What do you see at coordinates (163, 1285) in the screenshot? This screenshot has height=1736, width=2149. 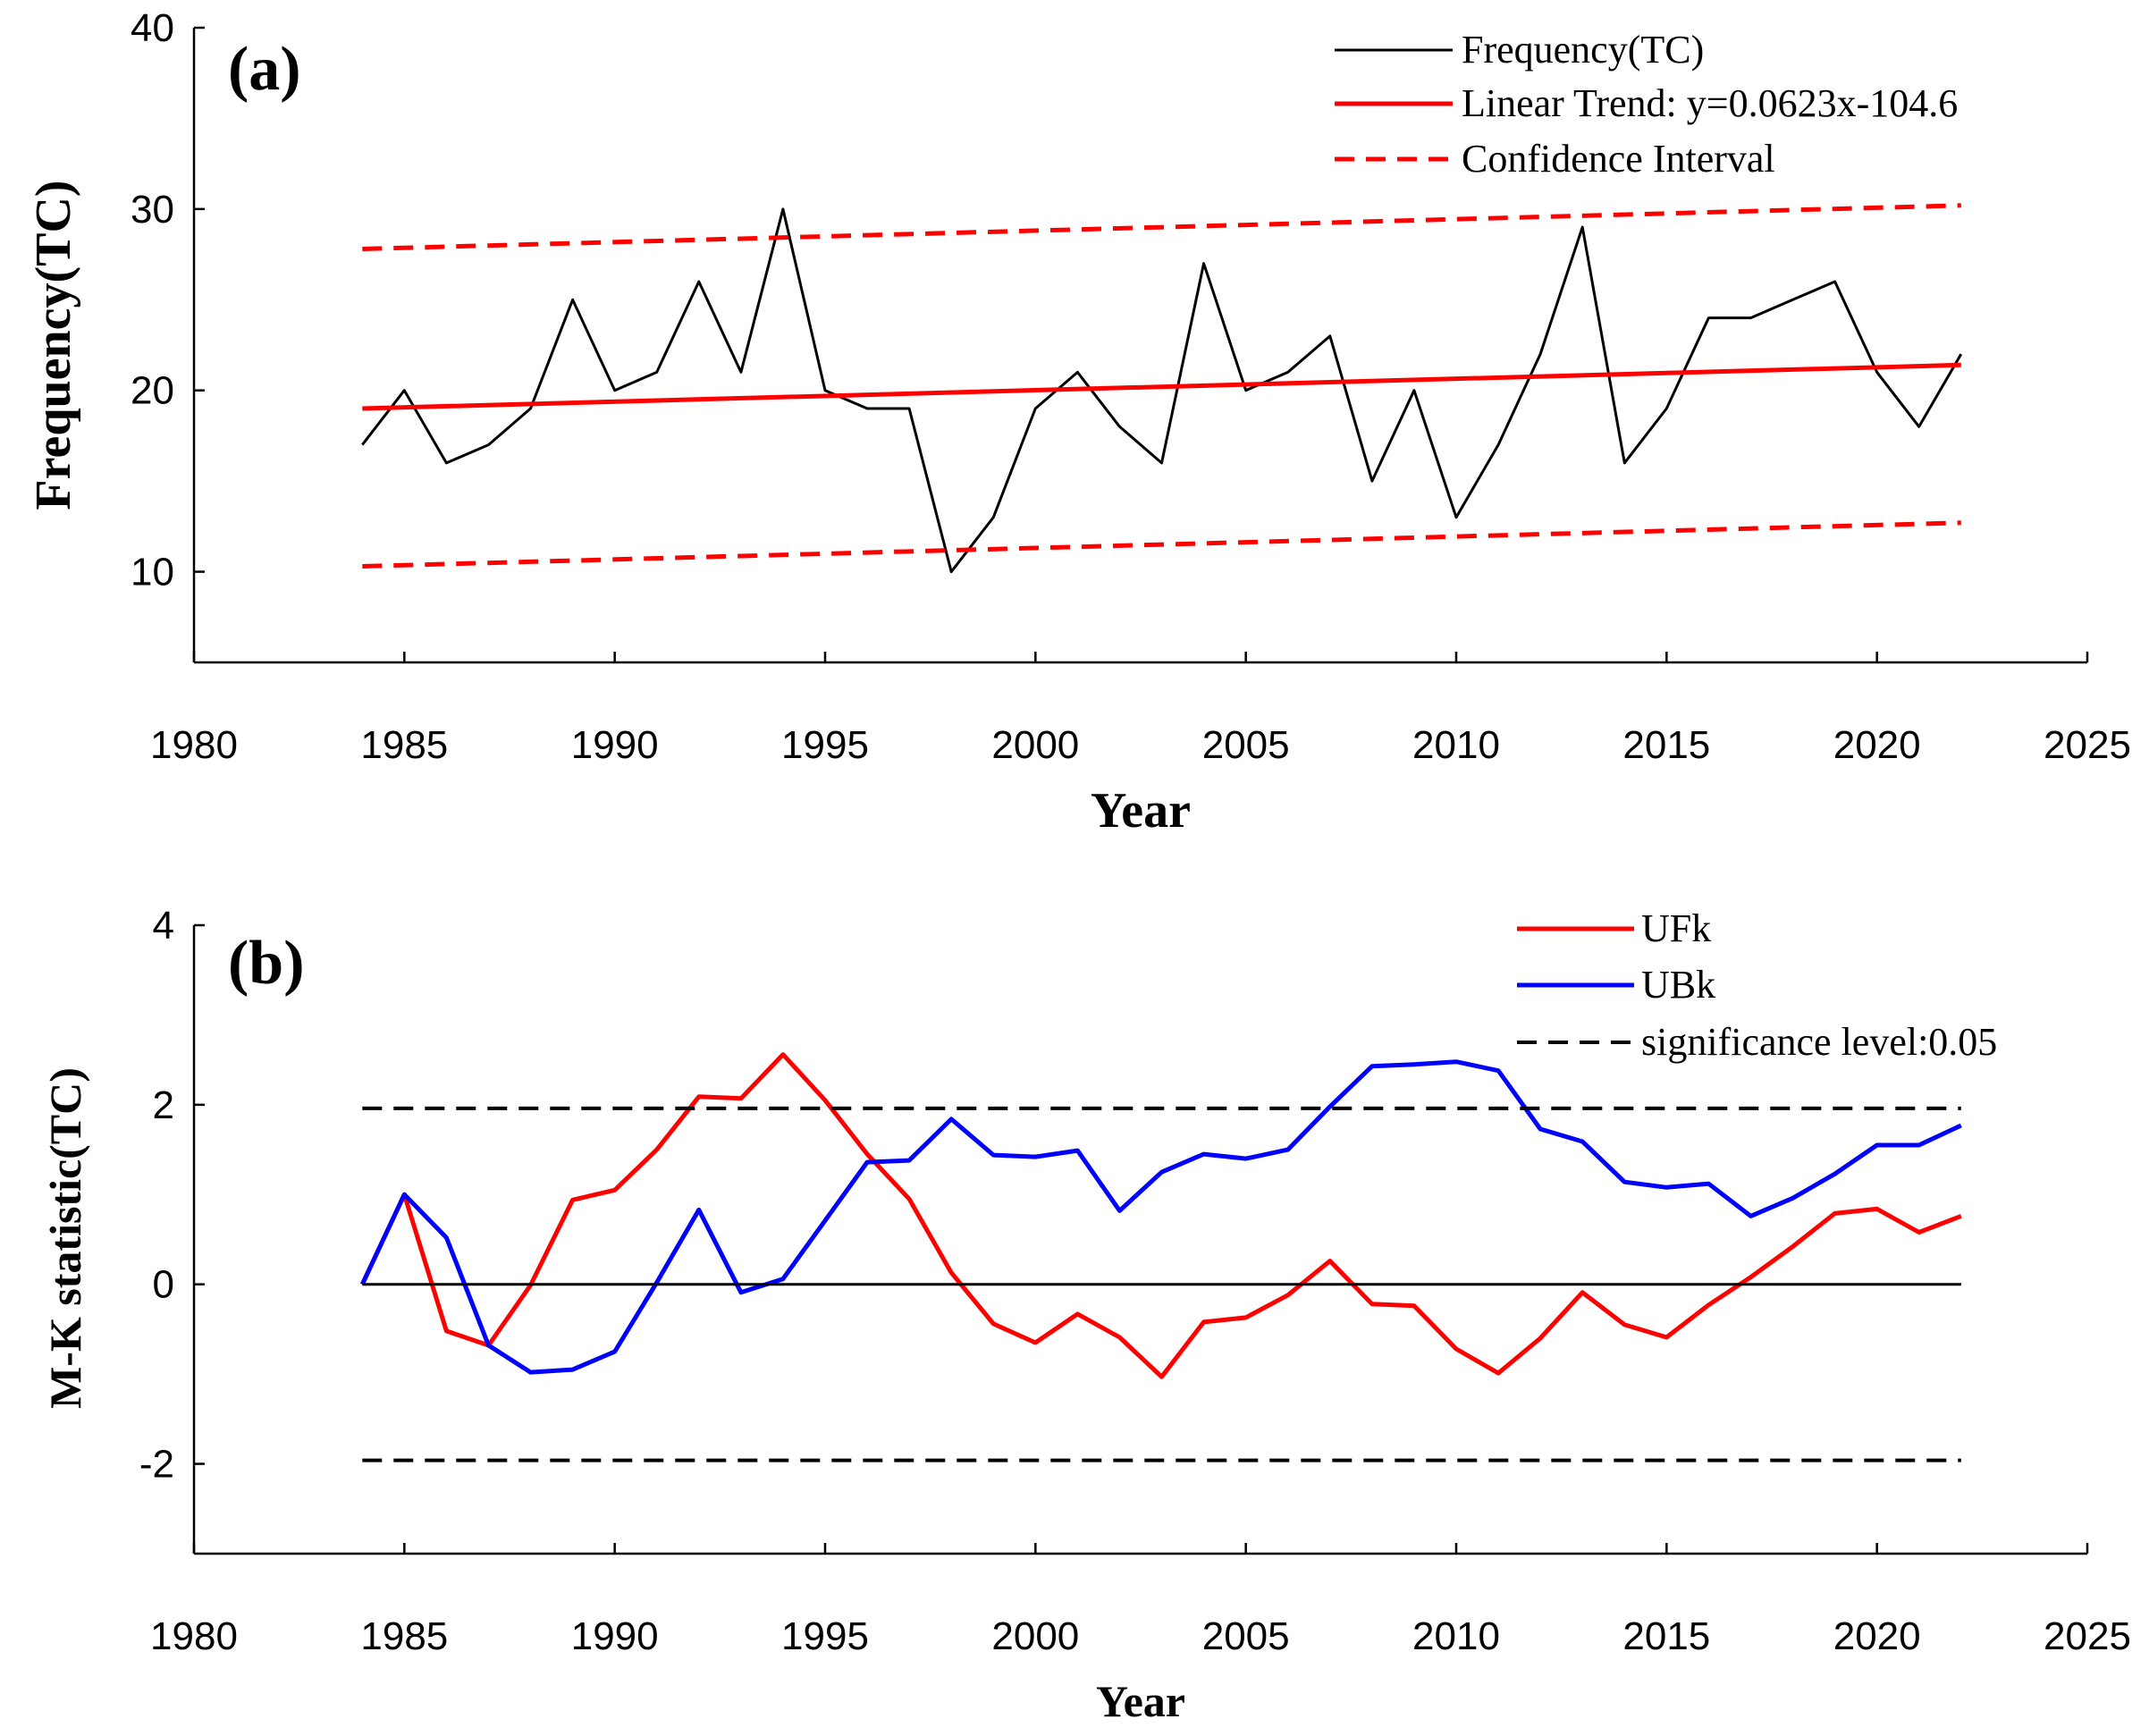 I see `y-tick-label-b-0: 0` at bounding box center [163, 1285].